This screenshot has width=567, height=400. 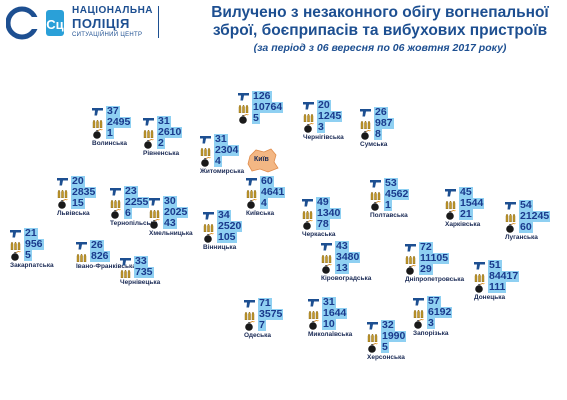 What do you see at coordinates (76, 181) in the screenshot?
I see `region-row-firearms: 20` at bounding box center [76, 181].